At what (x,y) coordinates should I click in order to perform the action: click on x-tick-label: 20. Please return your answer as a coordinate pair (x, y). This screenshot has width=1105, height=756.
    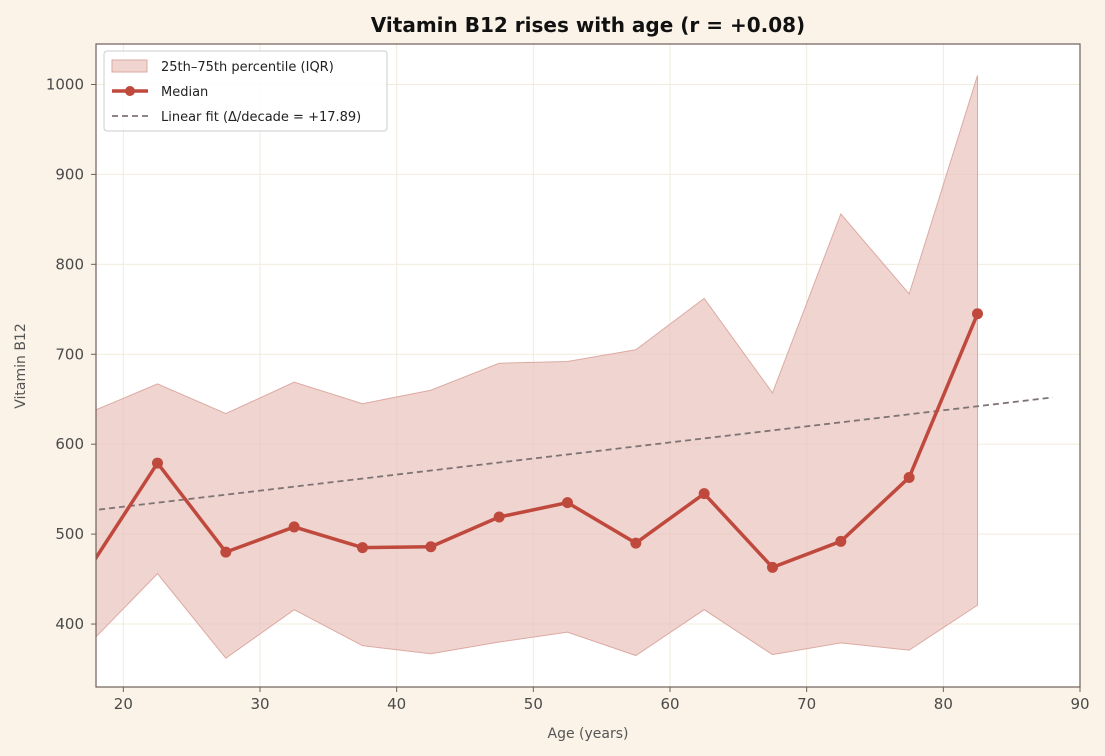
    Looking at the image, I should click on (123, 704).